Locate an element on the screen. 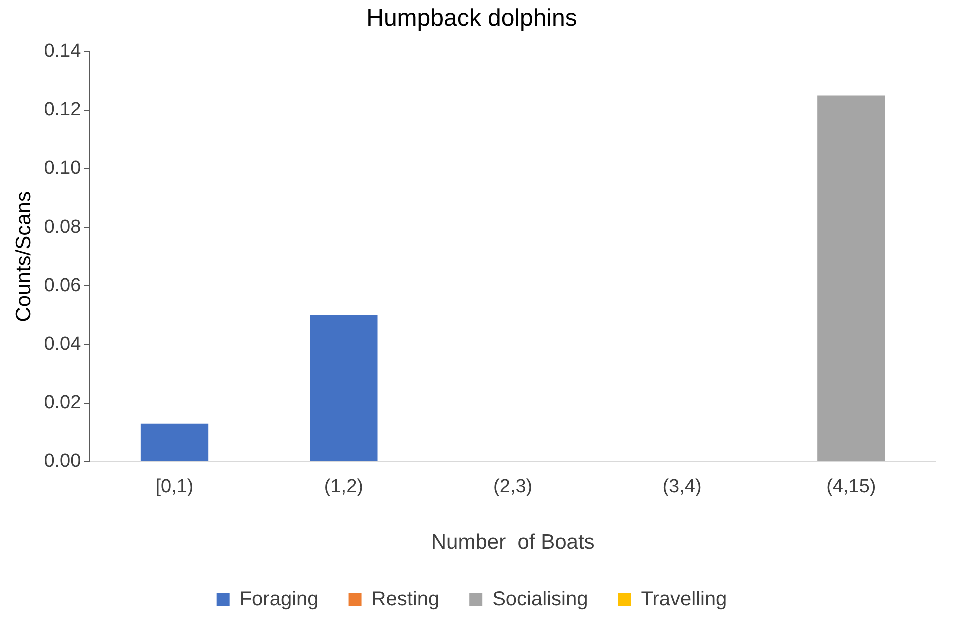 This screenshot has width=976, height=625. y-tick-label: 0.10 is located at coordinates (63, 169).